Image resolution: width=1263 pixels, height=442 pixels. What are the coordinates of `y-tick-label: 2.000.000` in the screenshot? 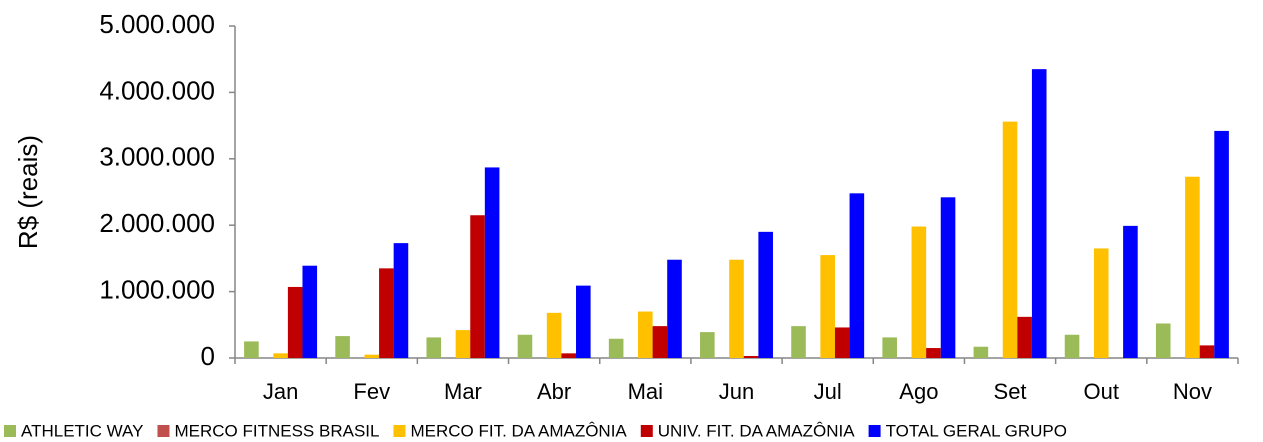 It's located at (157, 223).